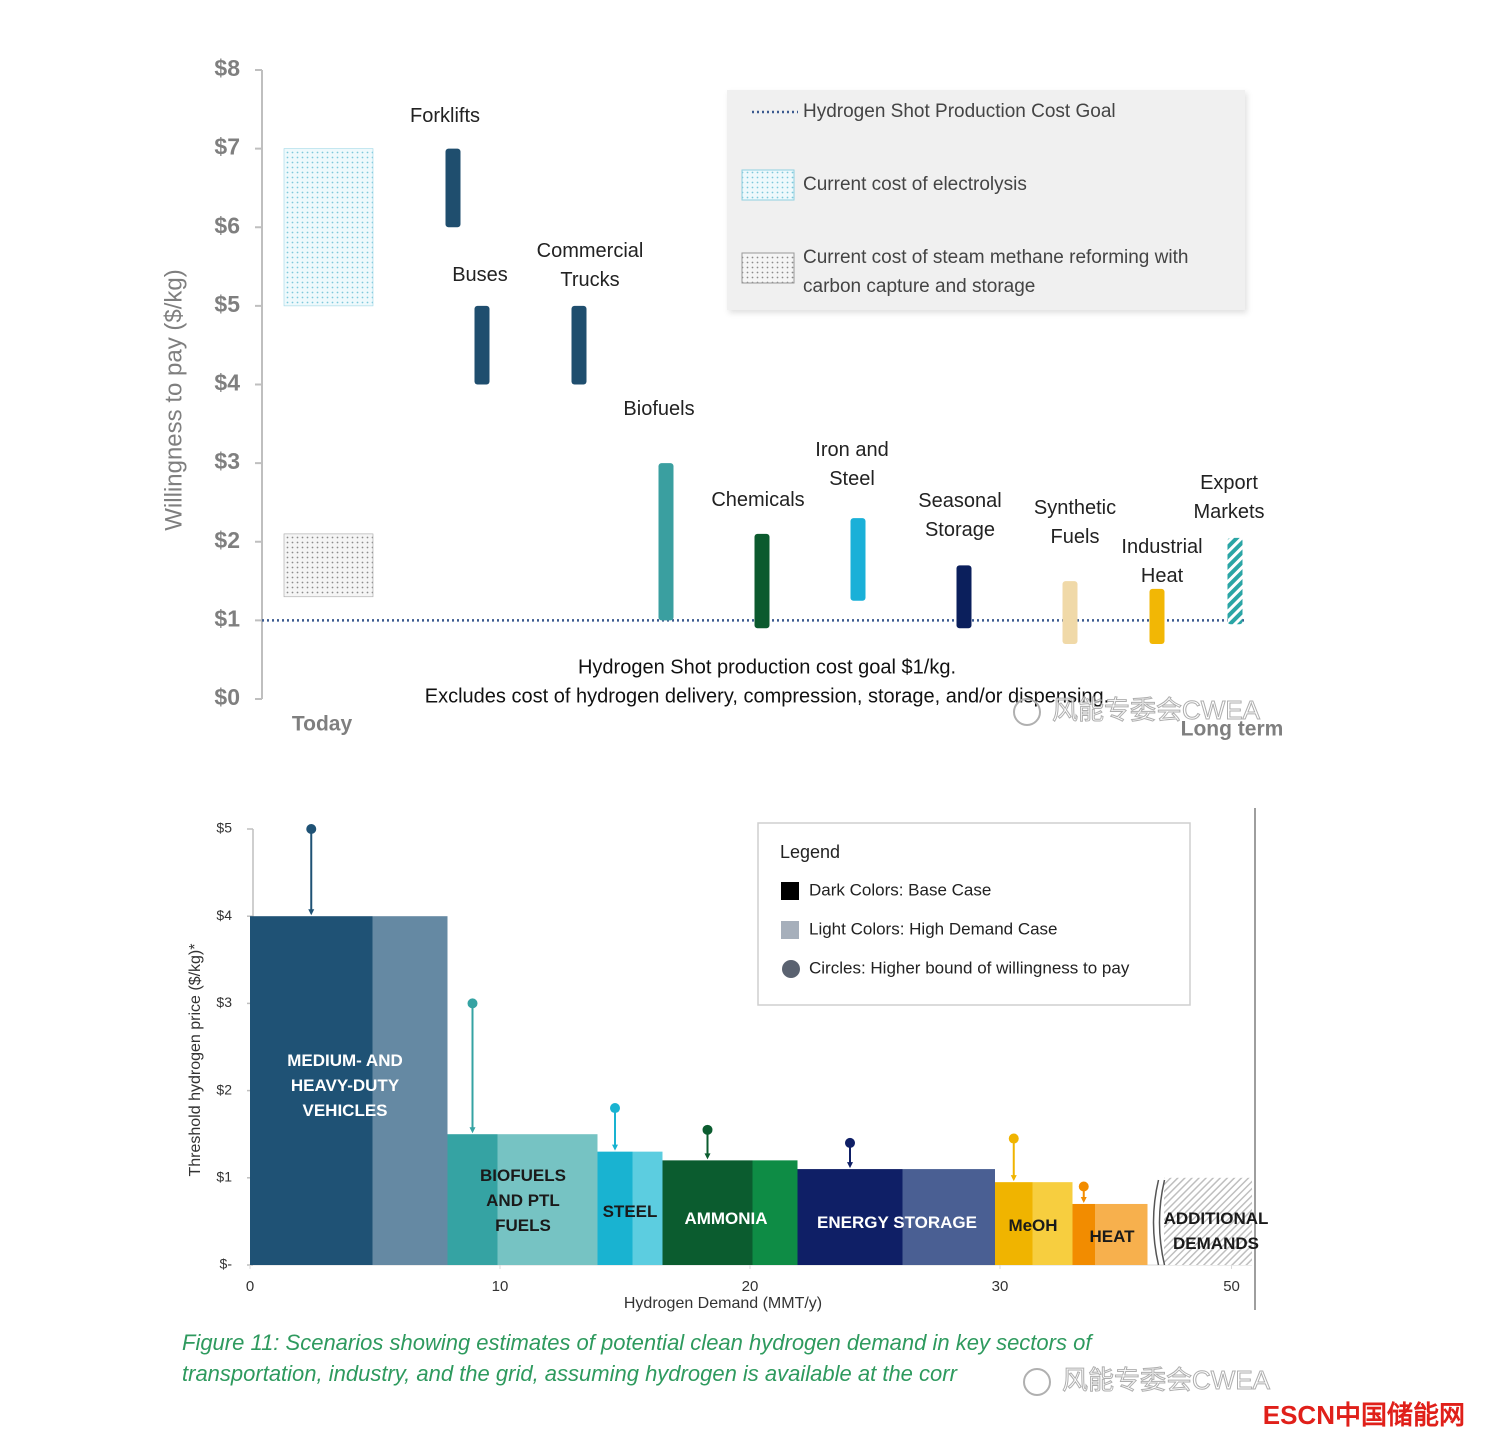 This screenshot has height=1453, width=1492. What do you see at coordinates (659, 409) in the screenshot?
I see `category-label: Biofuels` at bounding box center [659, 409].